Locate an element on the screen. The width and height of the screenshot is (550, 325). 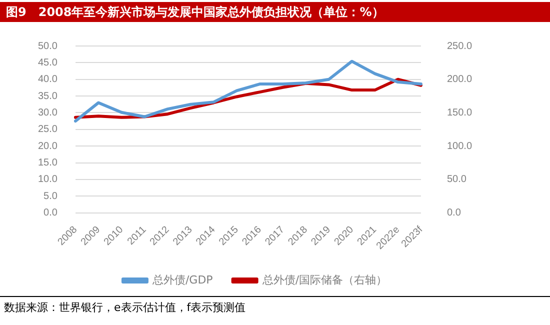
y2-tick-label: 200.0 is located at coordinates (459, 80).